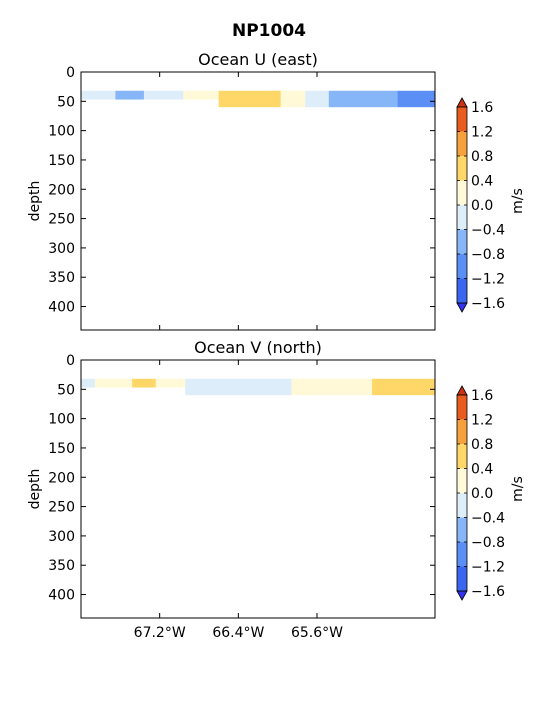 This screenshot has height=720, width=540. I want to click on colorbar-u: m/s 1.6 1.2 0.8 0.4 0.0 −0.4 −0.8 −1.2 −1.6, so click(491, 205).